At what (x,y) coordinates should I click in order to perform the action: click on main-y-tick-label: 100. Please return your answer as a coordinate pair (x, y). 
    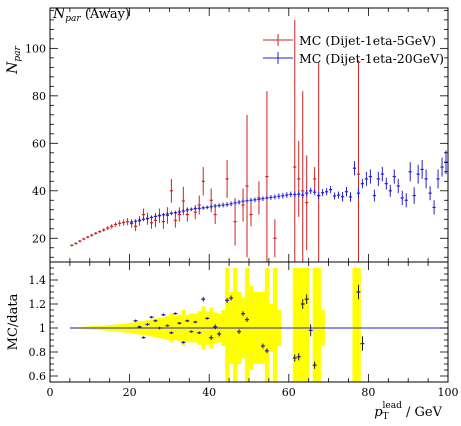
    Looking at the image, I should click on (35, 48).